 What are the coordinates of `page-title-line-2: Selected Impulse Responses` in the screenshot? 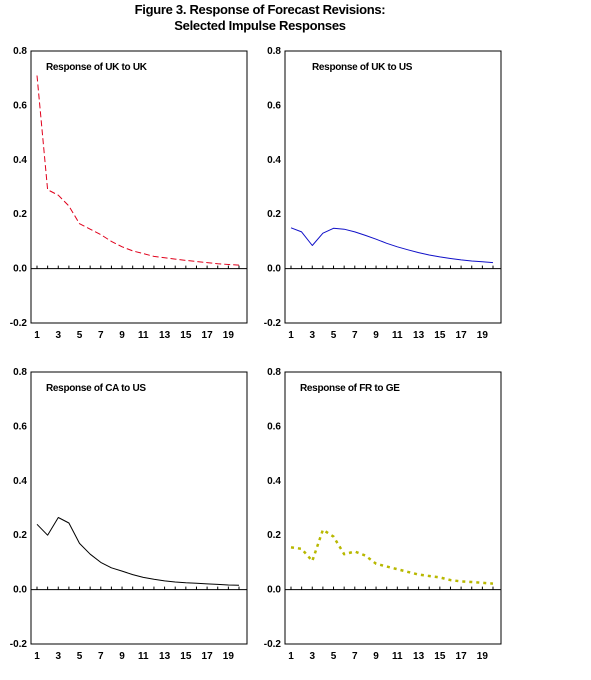 It's located at (260, 25).